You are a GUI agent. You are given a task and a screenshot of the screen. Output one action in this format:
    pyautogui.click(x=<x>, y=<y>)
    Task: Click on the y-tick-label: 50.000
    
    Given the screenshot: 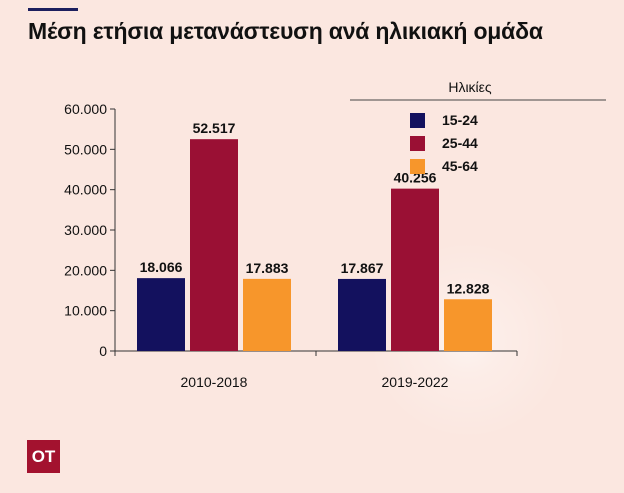 What is the action you would take?
    pyautogui.click(x=85, y=149)
    